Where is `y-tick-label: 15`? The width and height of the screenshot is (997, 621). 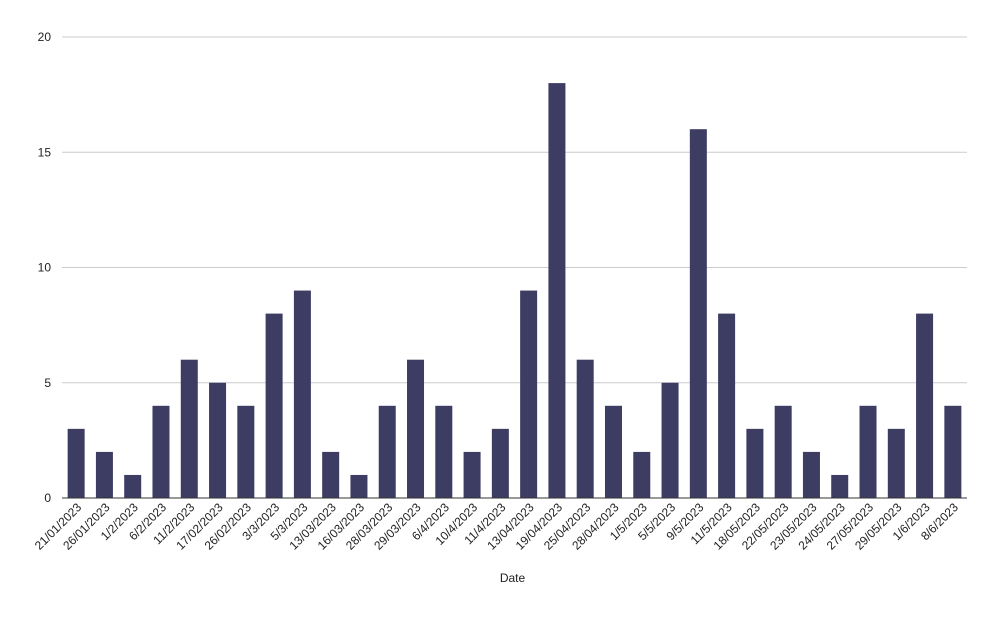
y-tick-label: 15 is located at coordinates (45, 152).